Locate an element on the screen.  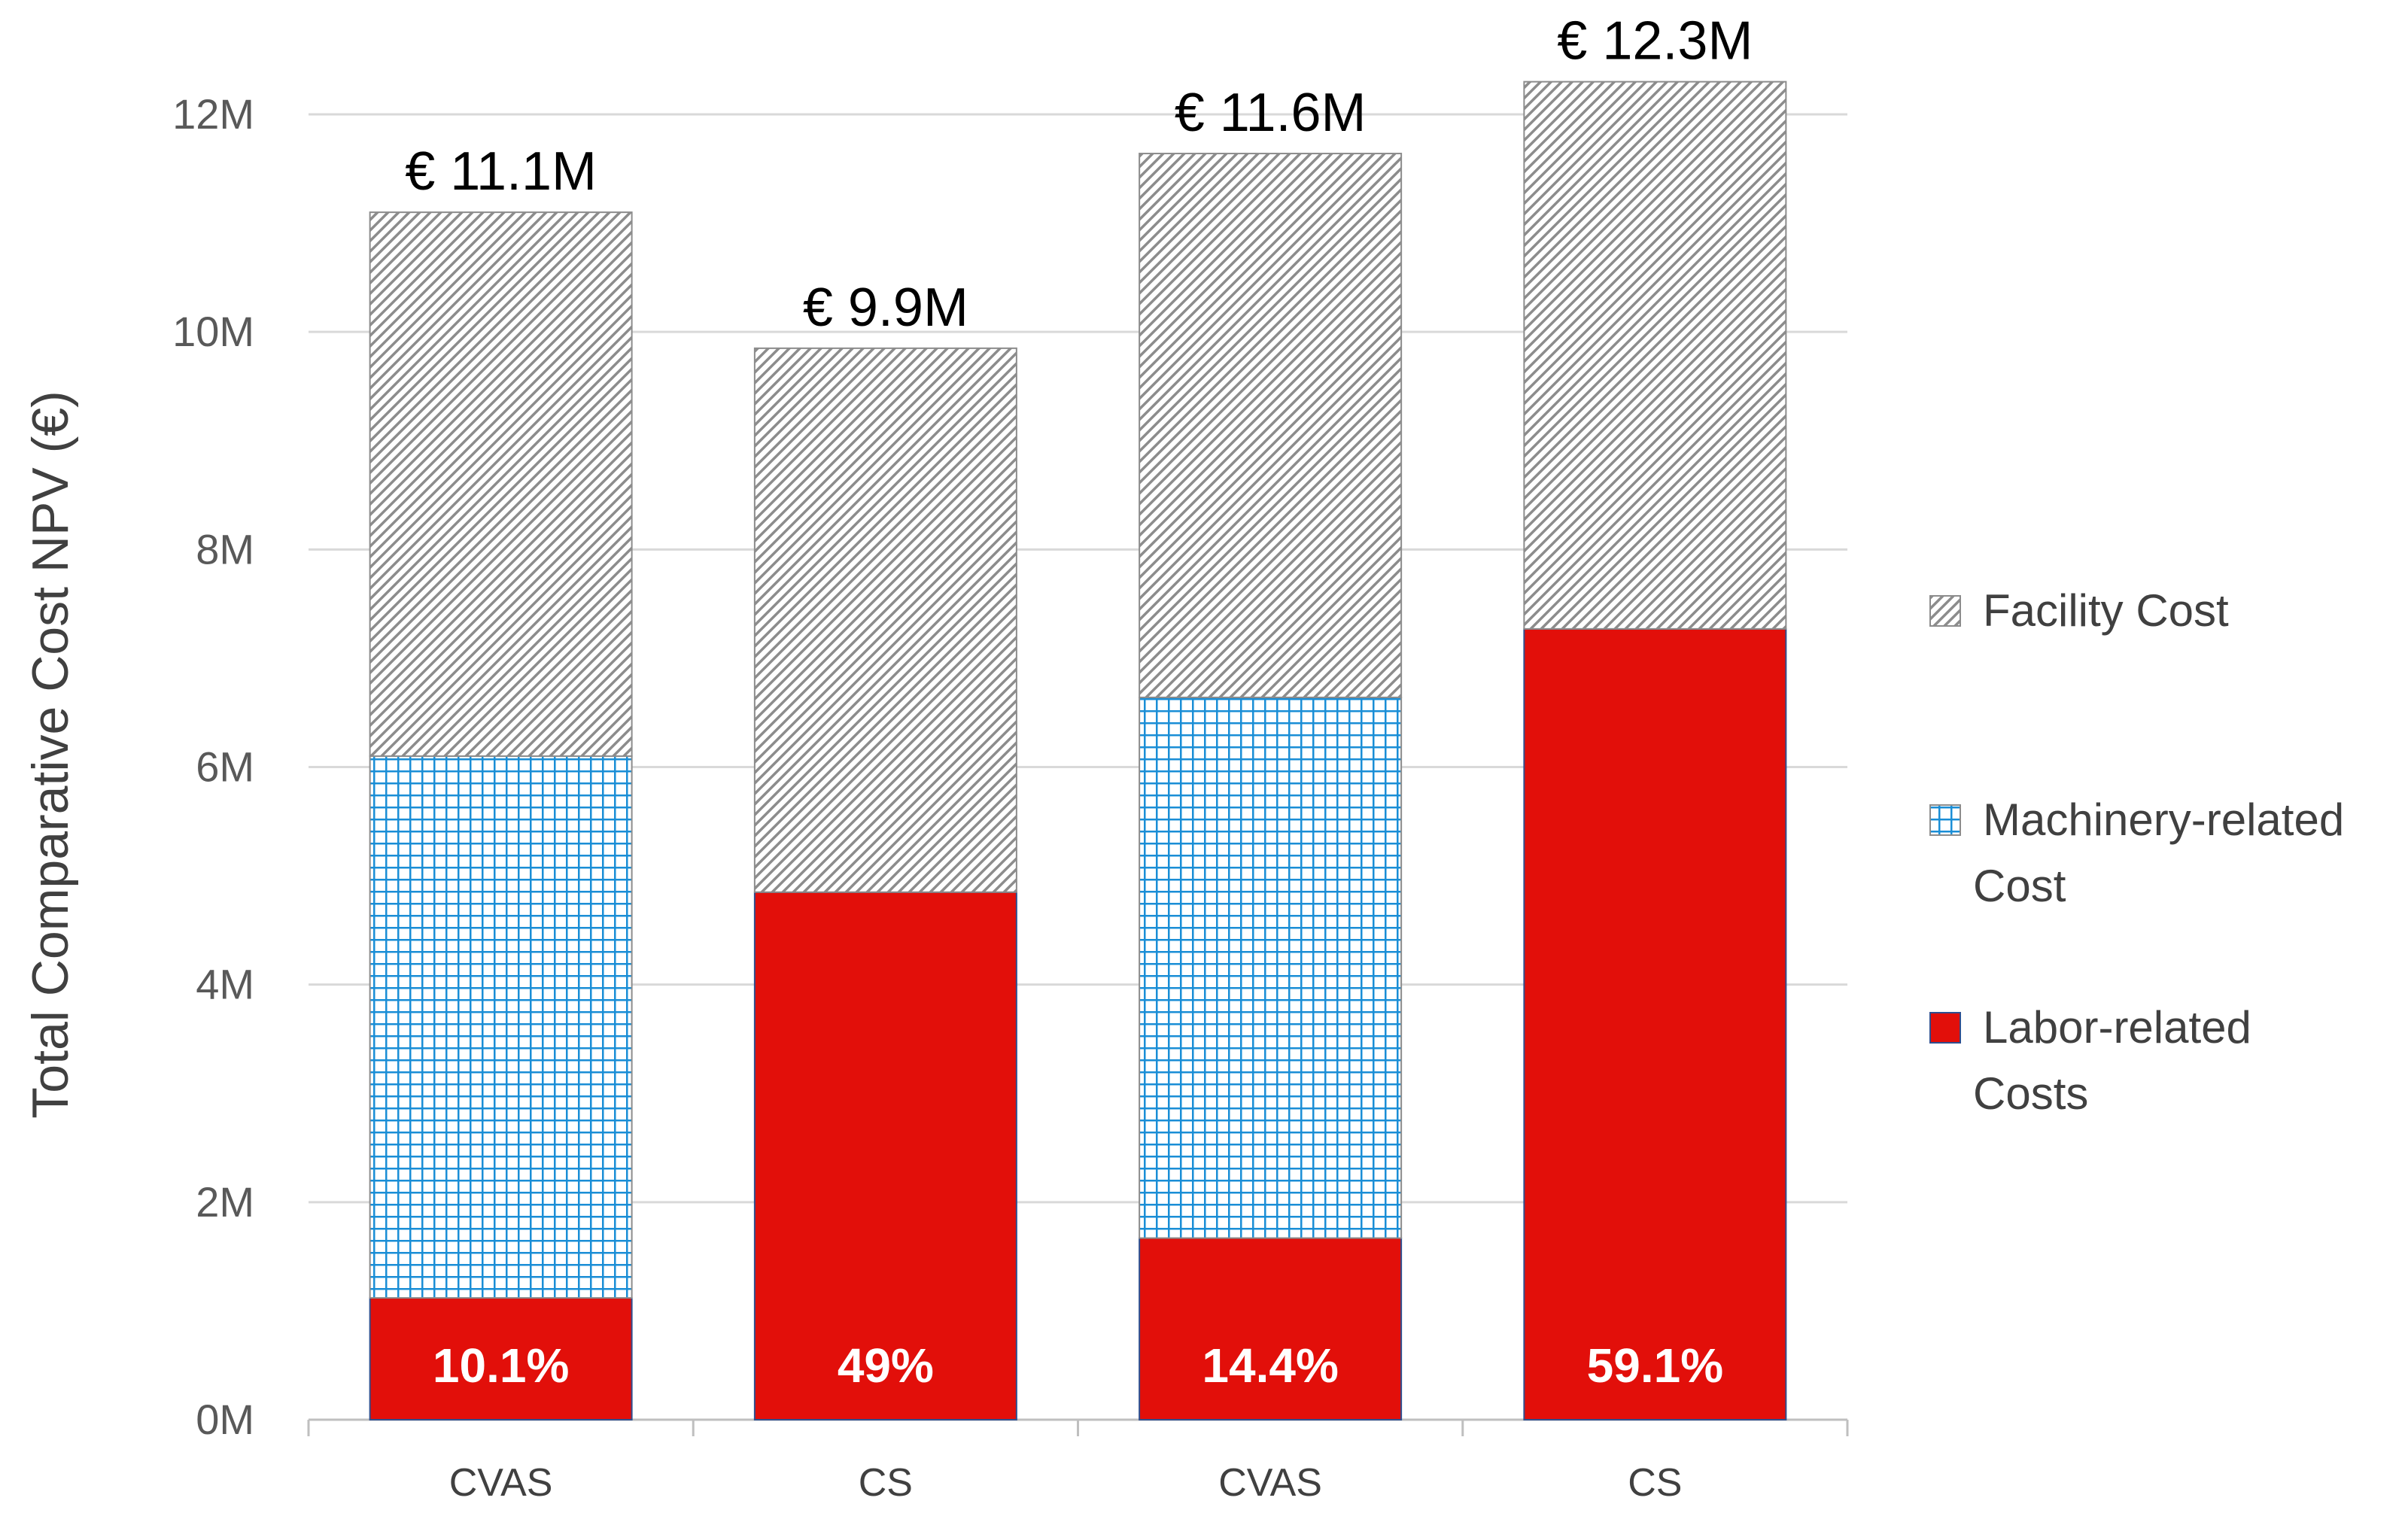
y-tick-label: 2M is located at coordinates (225, 1202).